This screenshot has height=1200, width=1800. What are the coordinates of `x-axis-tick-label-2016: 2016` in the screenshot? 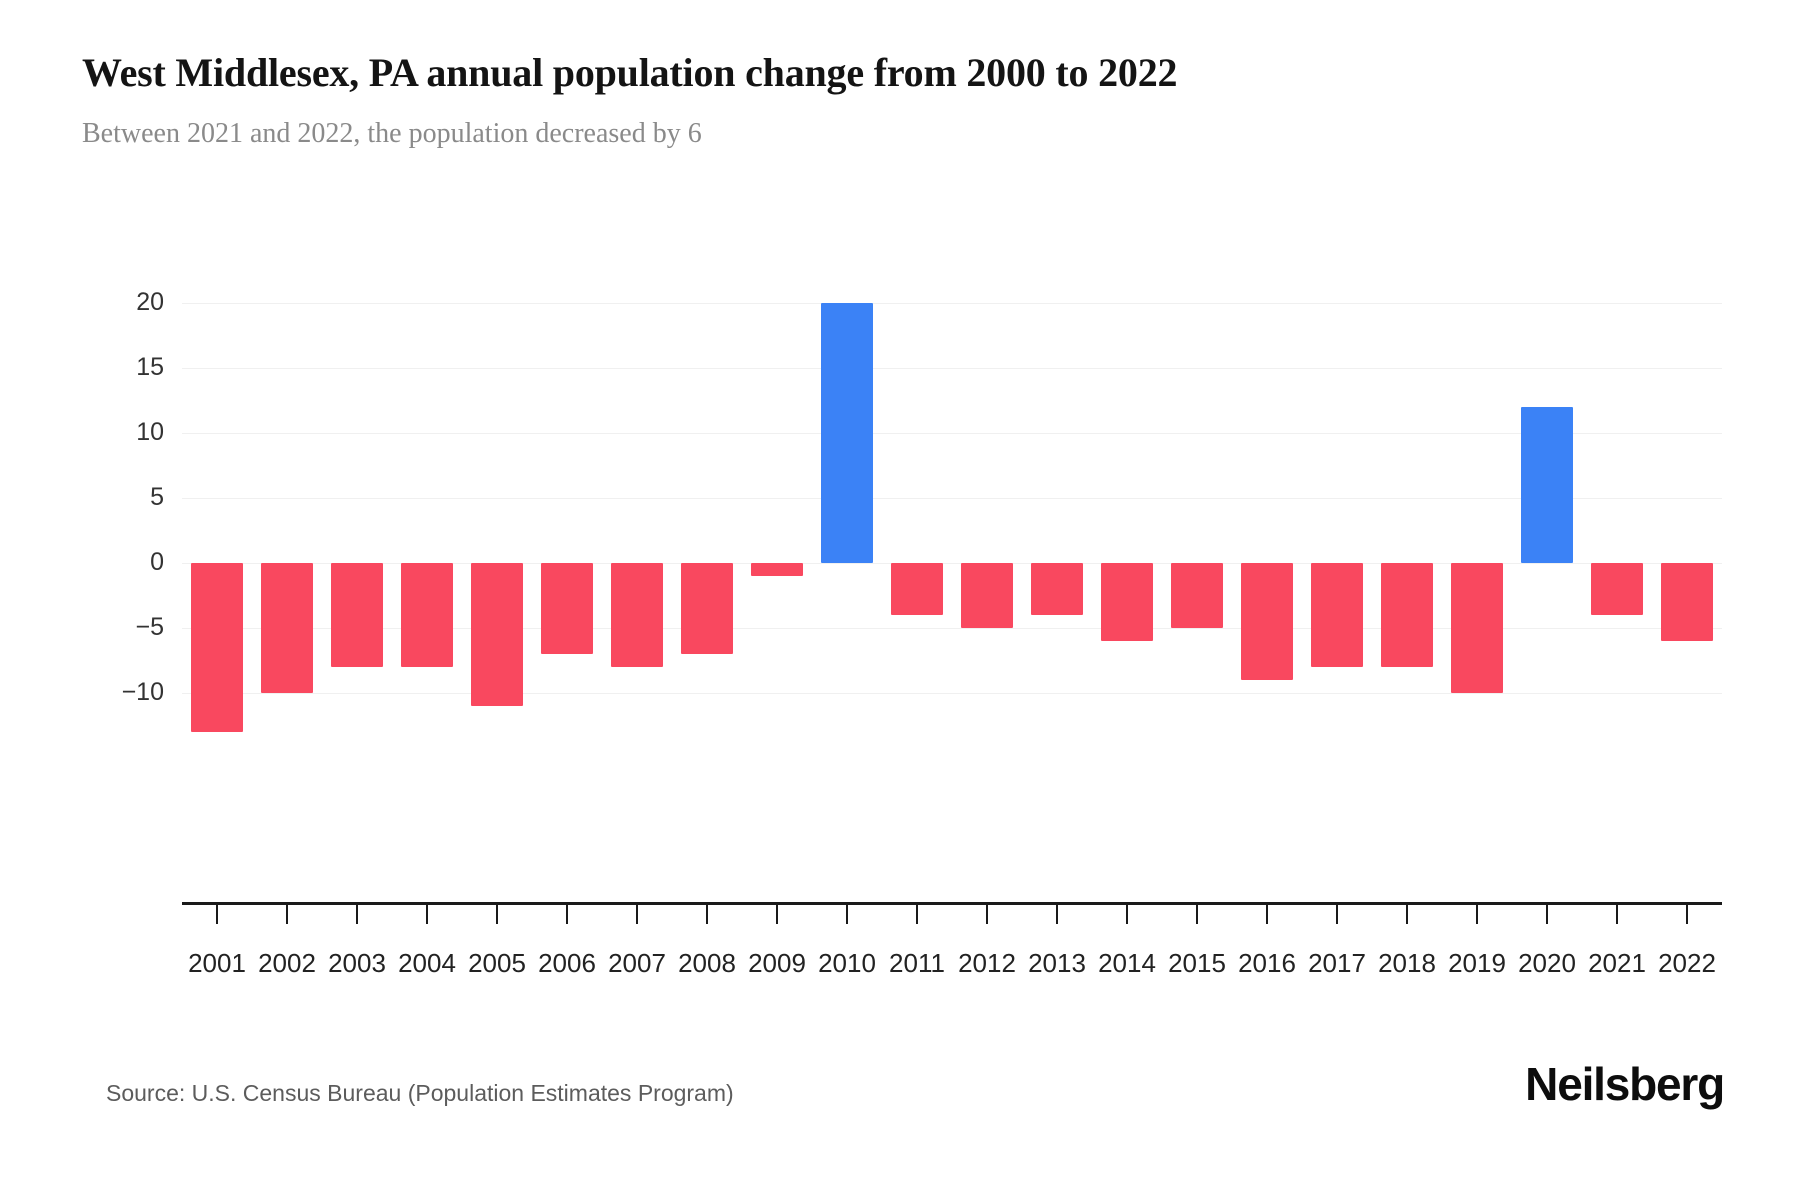 It's located at (1267, 963).